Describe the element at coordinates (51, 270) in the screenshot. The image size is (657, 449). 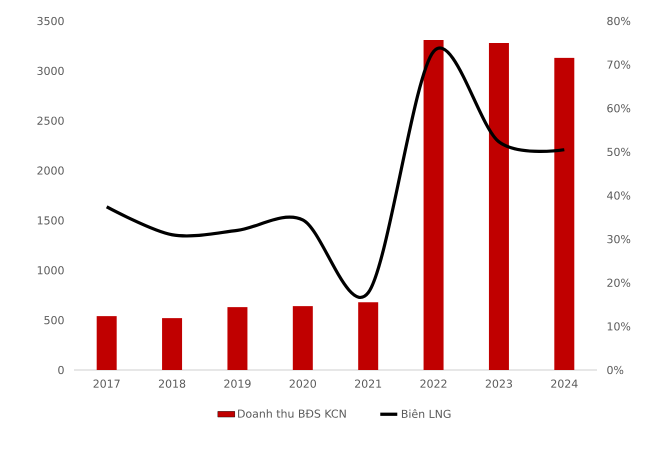
I see `y-tick-label: 1000` at that location.